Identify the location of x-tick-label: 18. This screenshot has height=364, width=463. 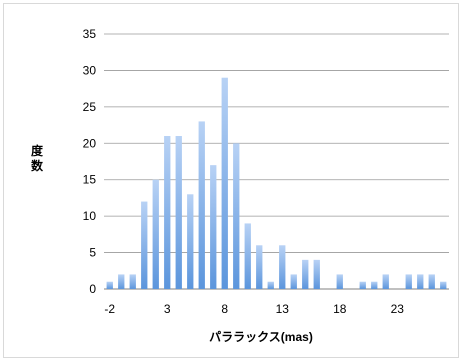
(340, 309).